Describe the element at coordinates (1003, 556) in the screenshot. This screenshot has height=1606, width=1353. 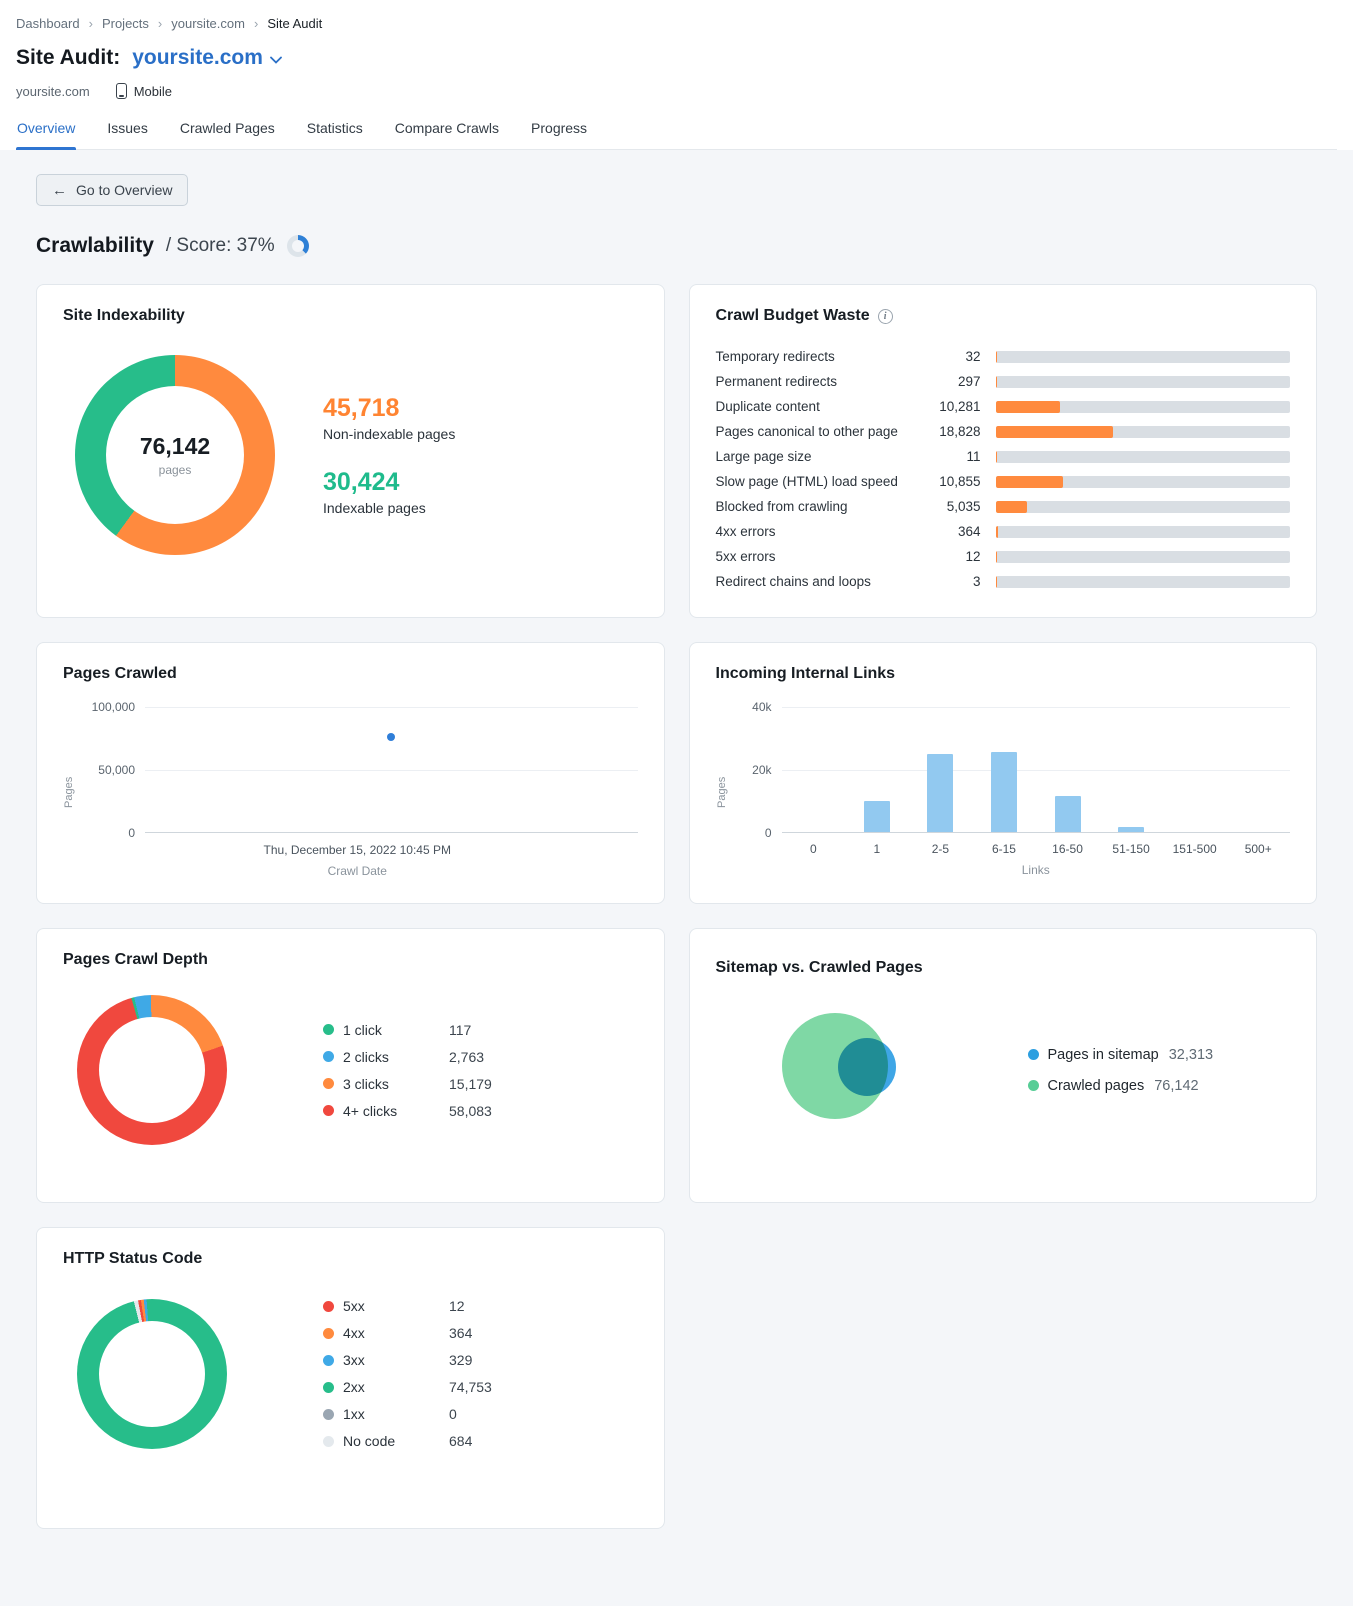
I see `crawl-budget-row: 5xx errors 12` at that location.